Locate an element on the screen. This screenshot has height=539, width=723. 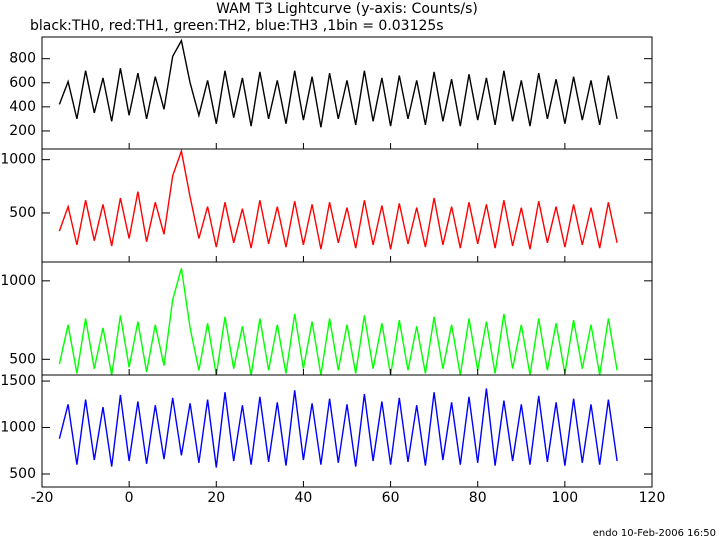
x-tick-label: 20 is located at coordinates (216, 498).